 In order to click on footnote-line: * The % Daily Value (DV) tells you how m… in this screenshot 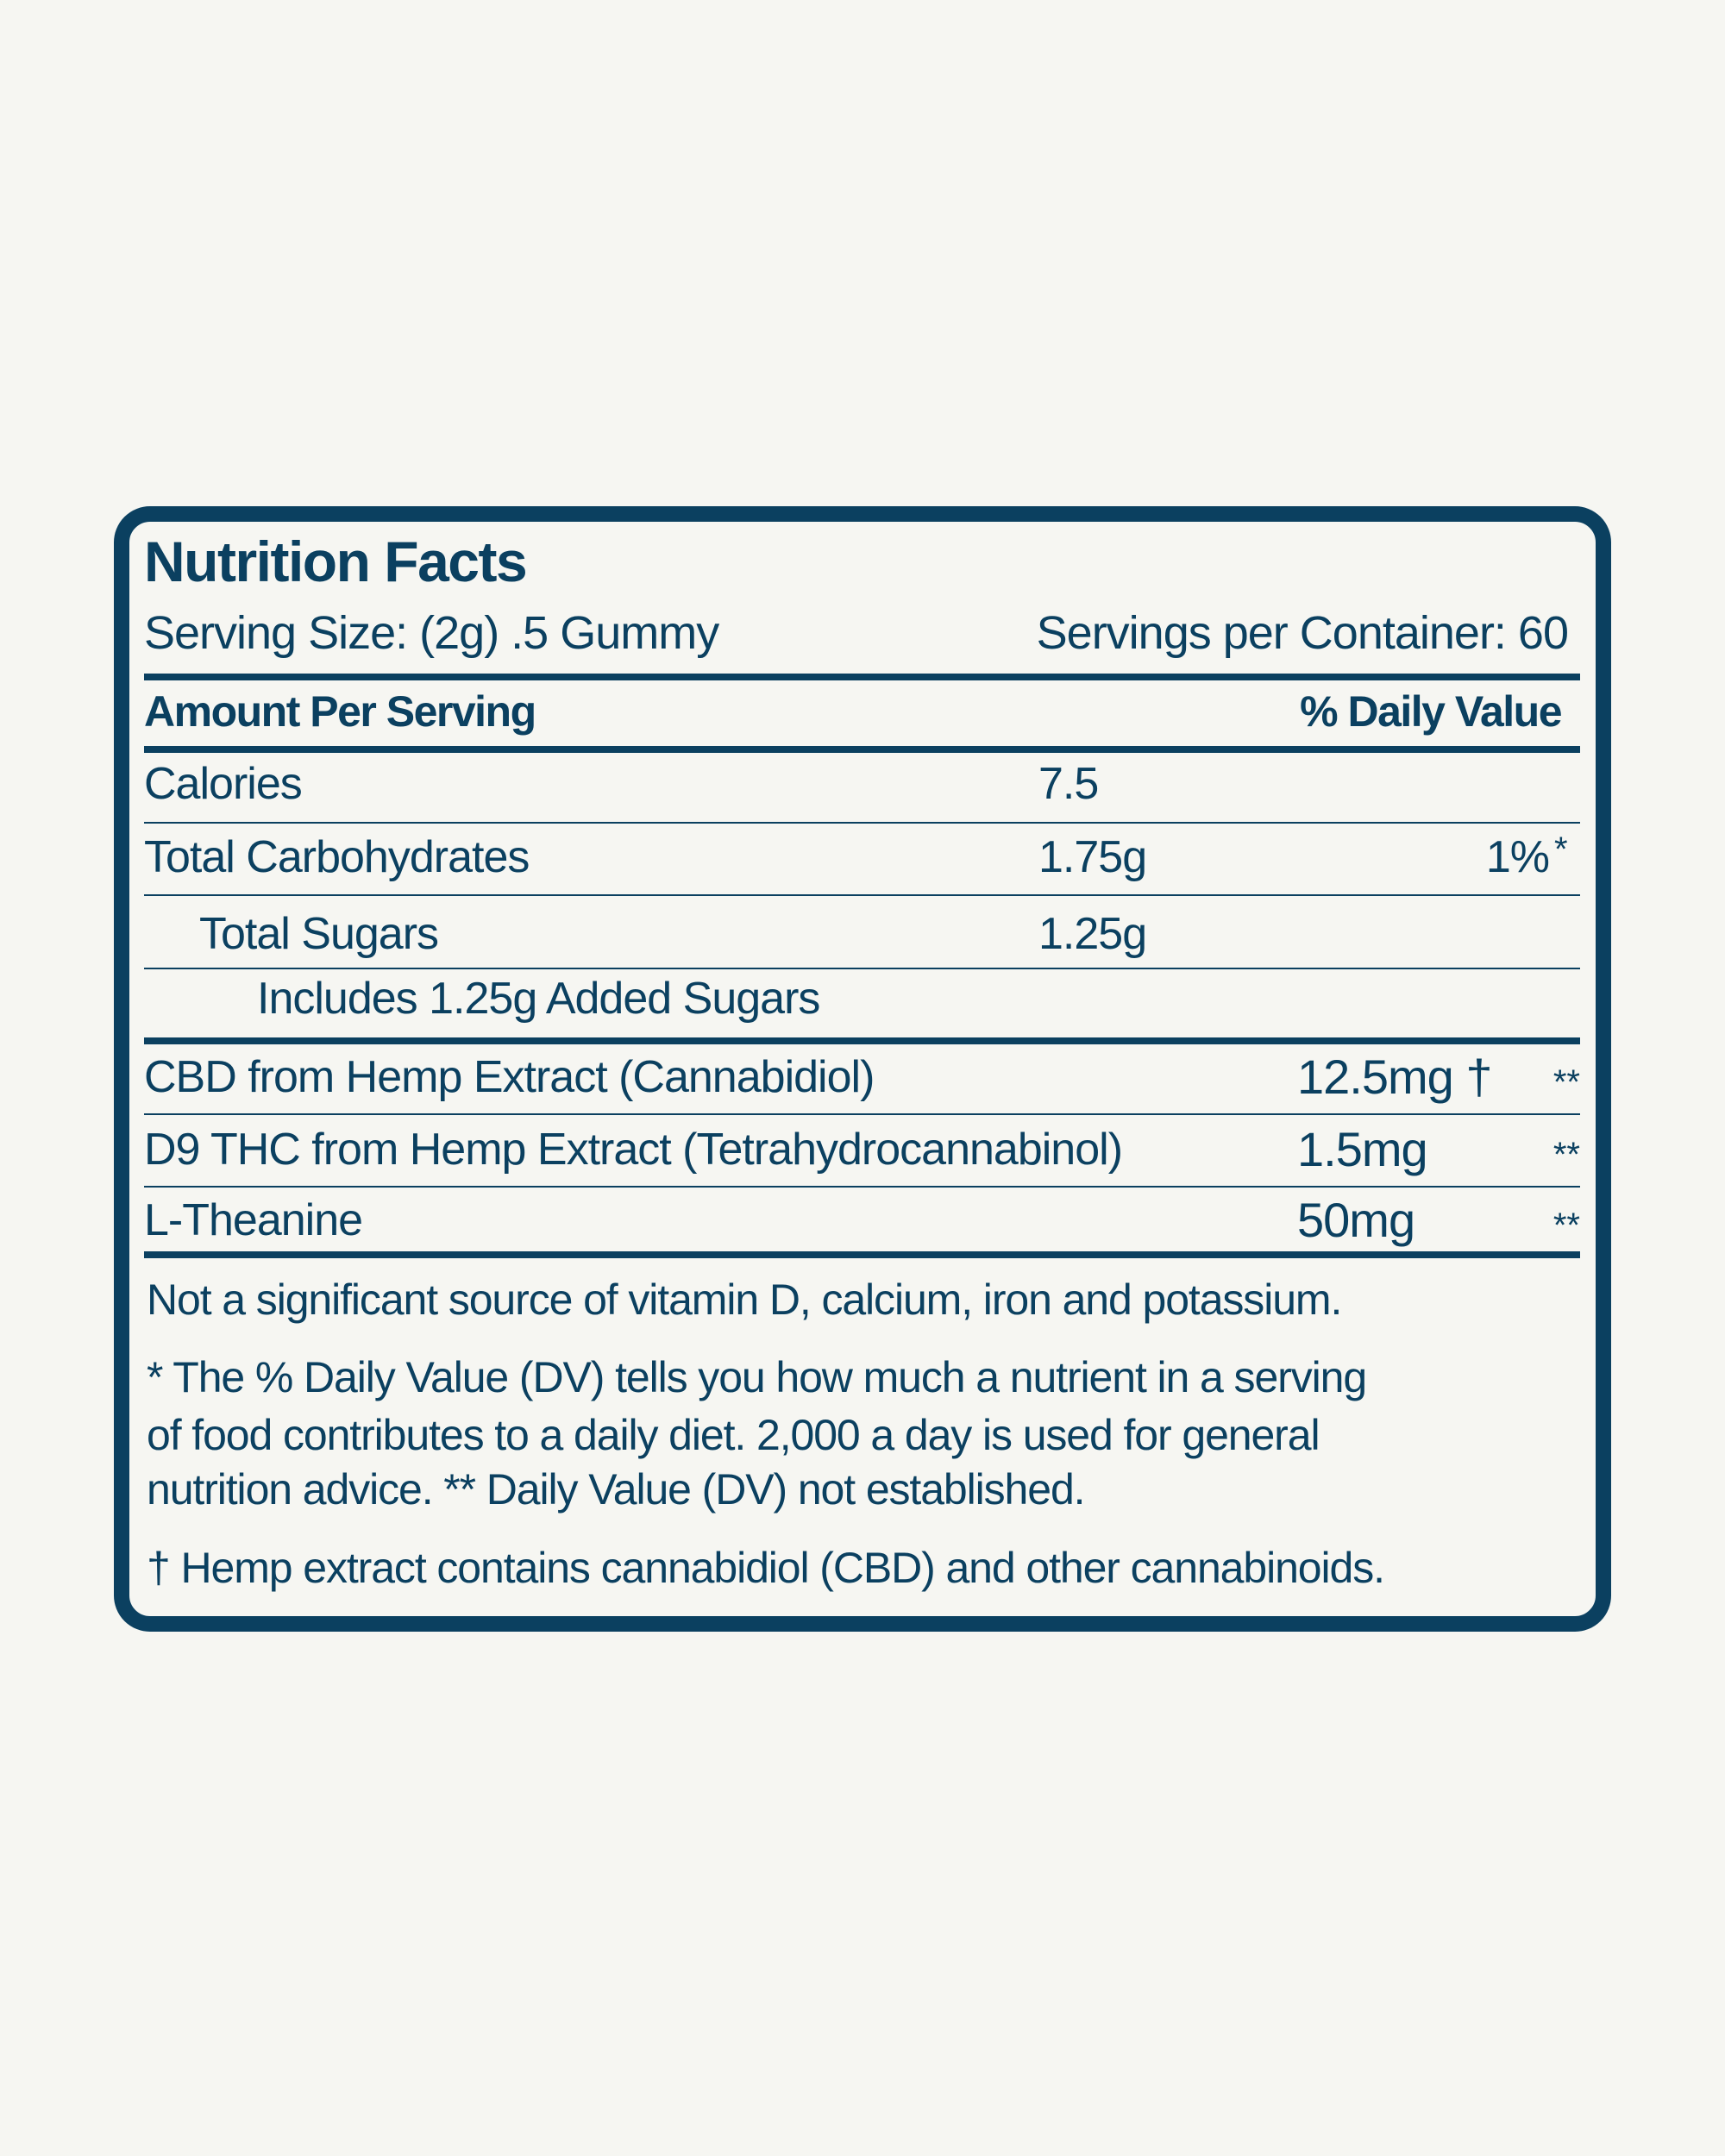, I will do `click(757, 1377)`.